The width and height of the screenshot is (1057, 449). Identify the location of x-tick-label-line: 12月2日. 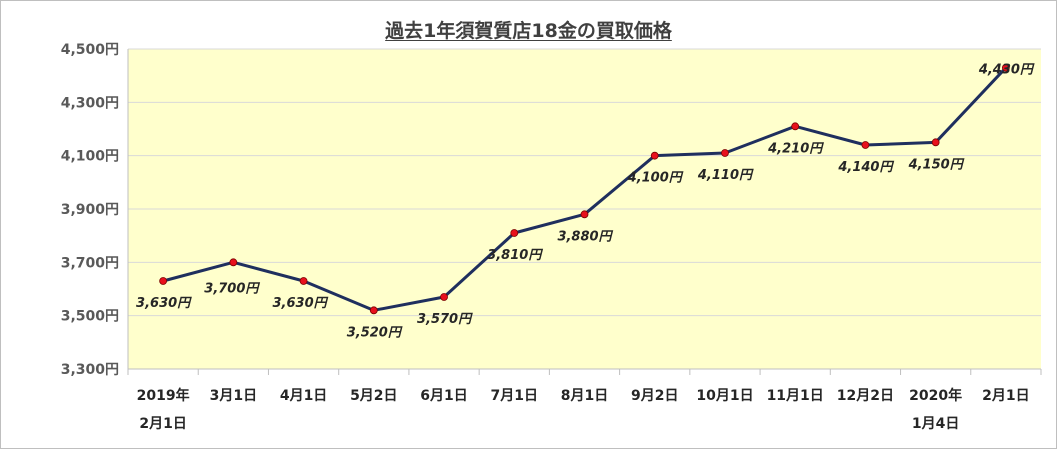
(865, 396).